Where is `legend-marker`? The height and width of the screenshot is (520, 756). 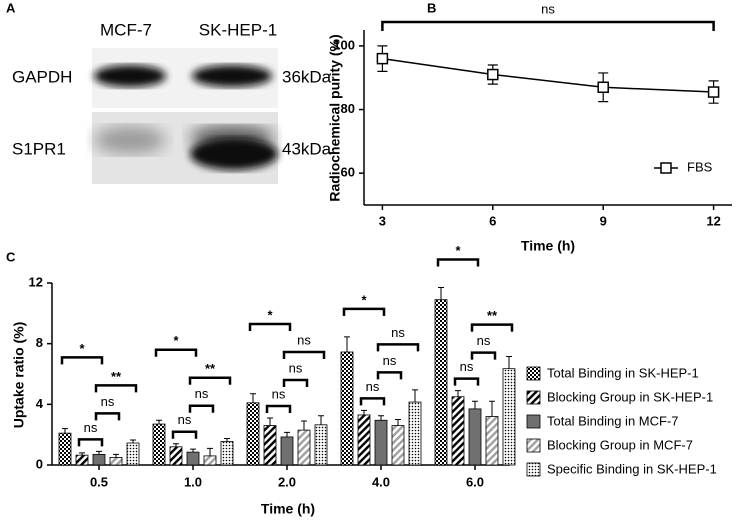
legend-marker is located at coordinates (666, 168).